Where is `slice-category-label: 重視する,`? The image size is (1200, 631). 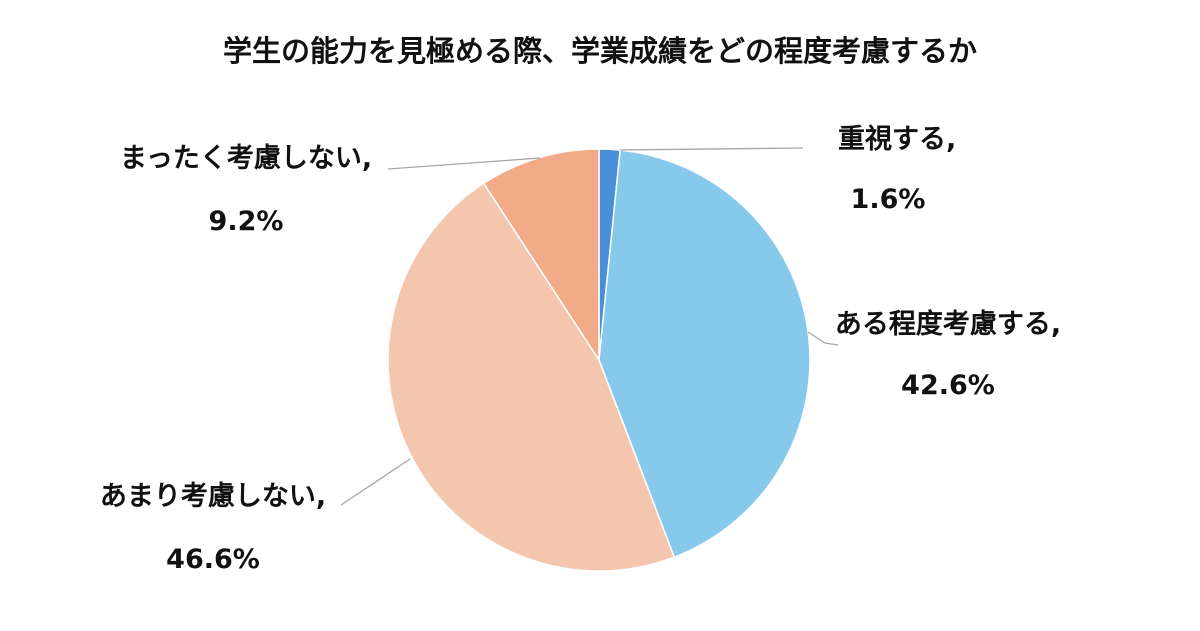
slice-category-label: 重視する, is located at coordinates (897, 139).